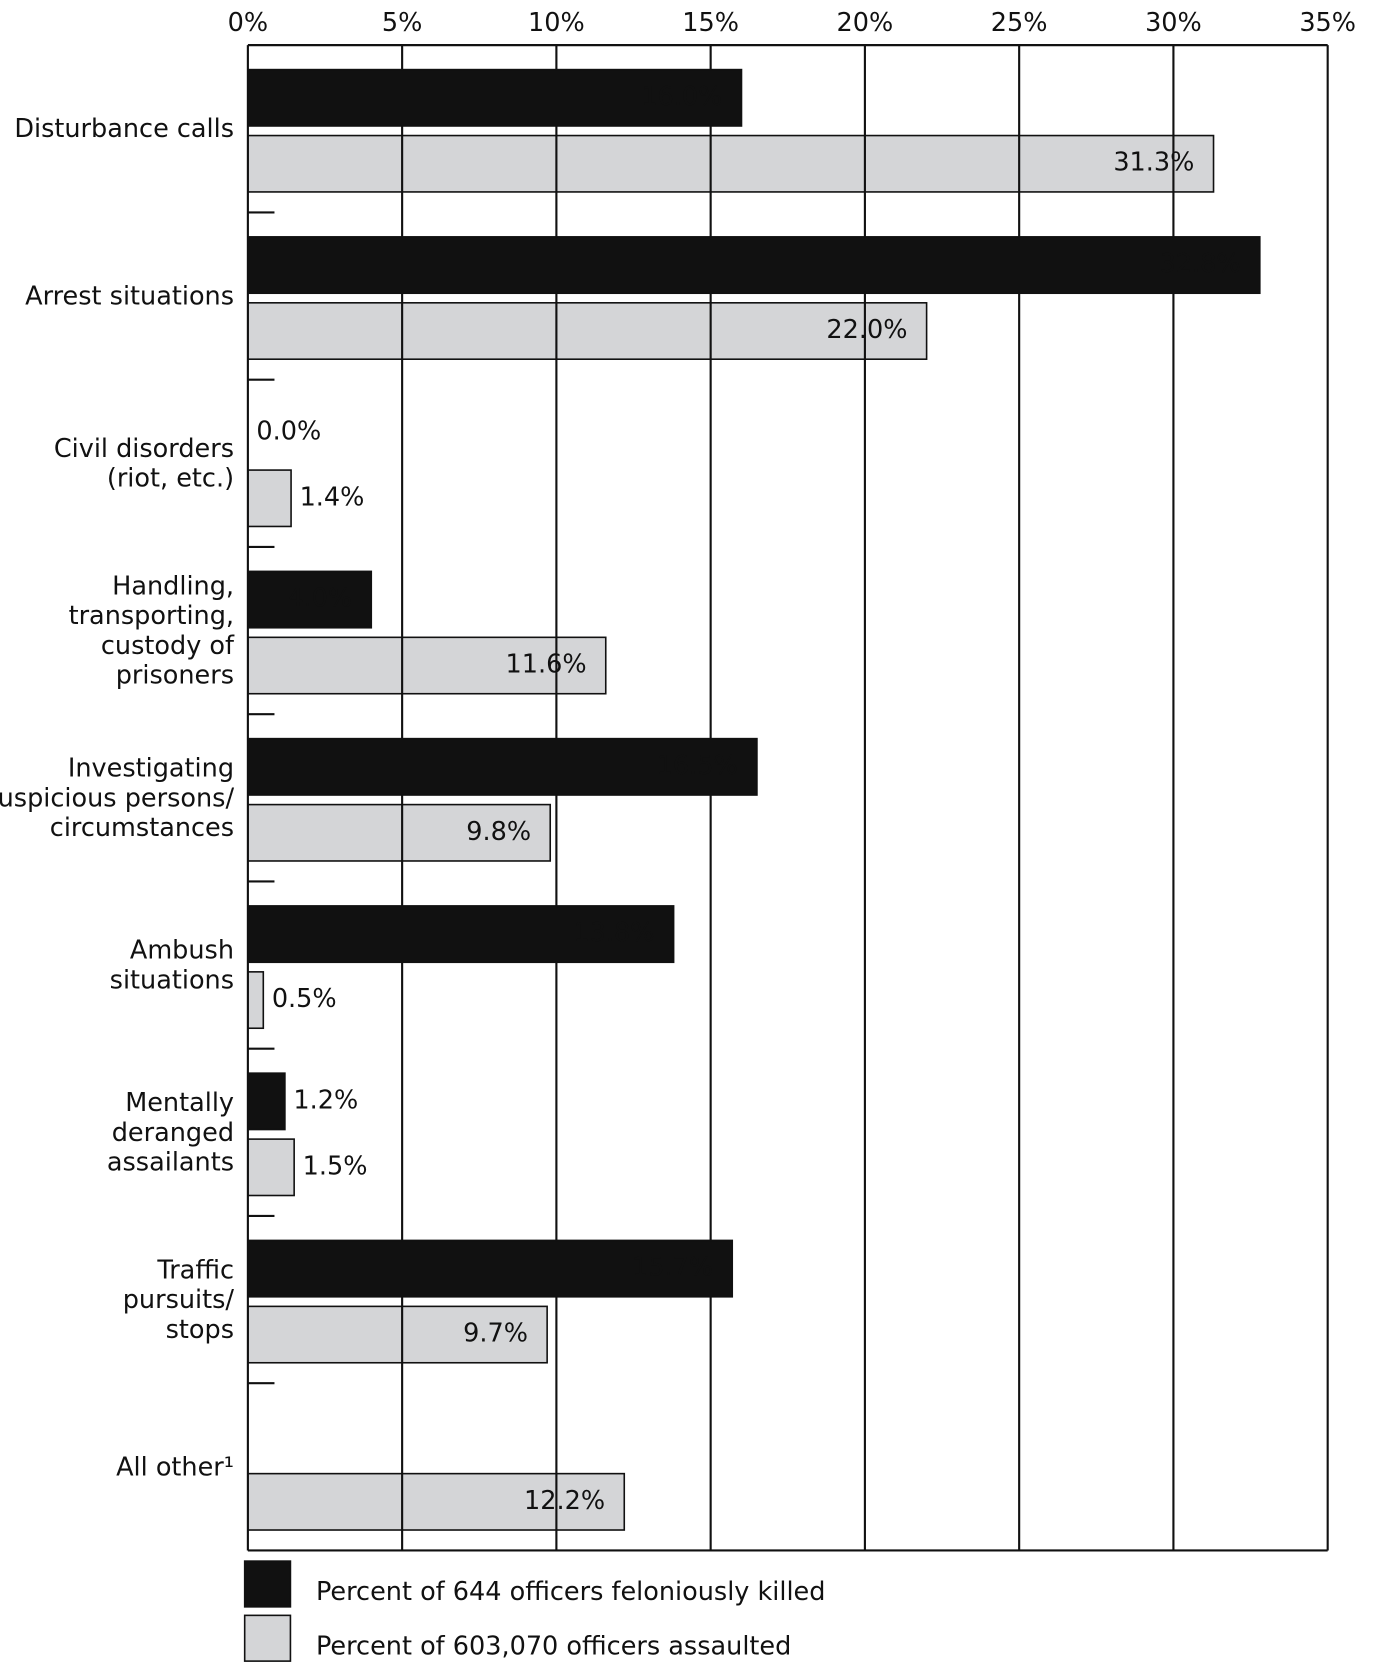 Image resolution: width=1383 pixels, height=1669 pixels. I want to click on value-label: 1.4%, so click(332, 497).